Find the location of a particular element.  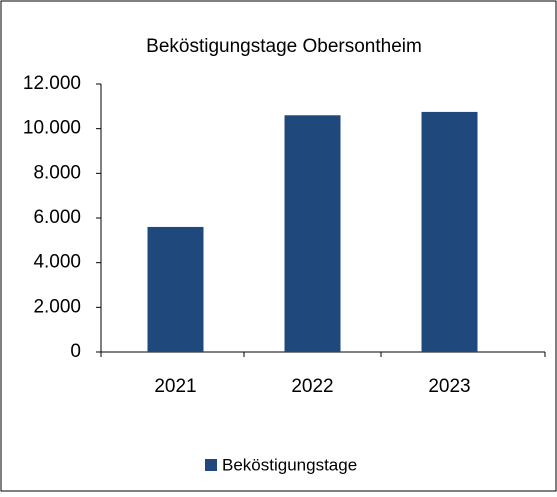

chart-title: Bekös­tigungstage Obersontheim is located at coordinates (284, 46).